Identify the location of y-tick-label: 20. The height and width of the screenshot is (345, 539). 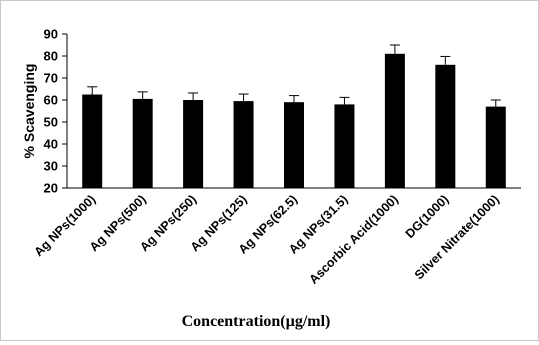
(51, 188).